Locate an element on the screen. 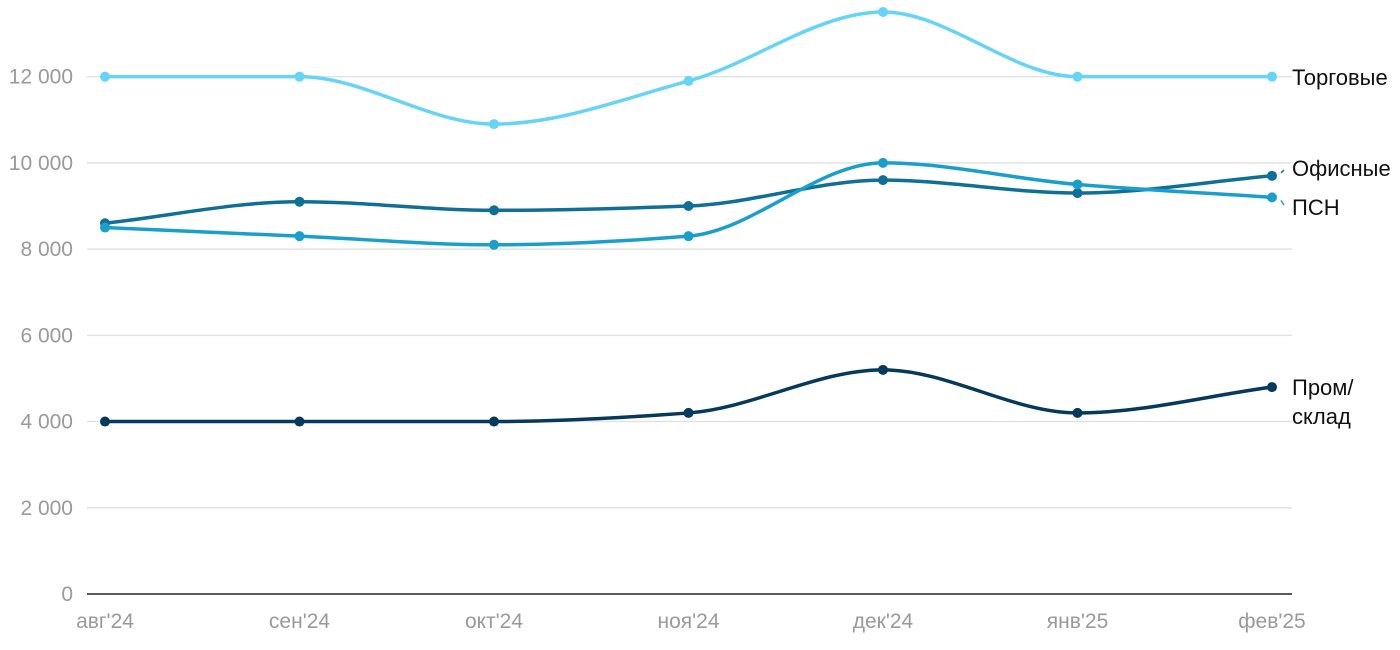 Image resolution: width=1400 pixels, height=650 pixels. x-tick-label: янв'25 is located at coordinates (1078, 621).